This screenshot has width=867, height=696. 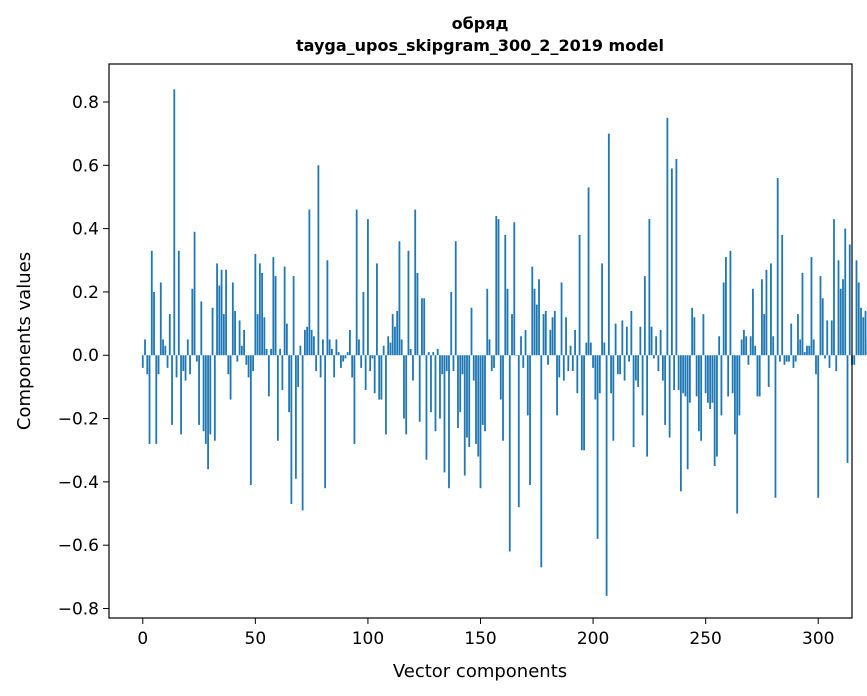 What do you see at coordinates (818, 639) in the screenshot?
I see `x-tick-label: 300` at bounding box center [818, 639].